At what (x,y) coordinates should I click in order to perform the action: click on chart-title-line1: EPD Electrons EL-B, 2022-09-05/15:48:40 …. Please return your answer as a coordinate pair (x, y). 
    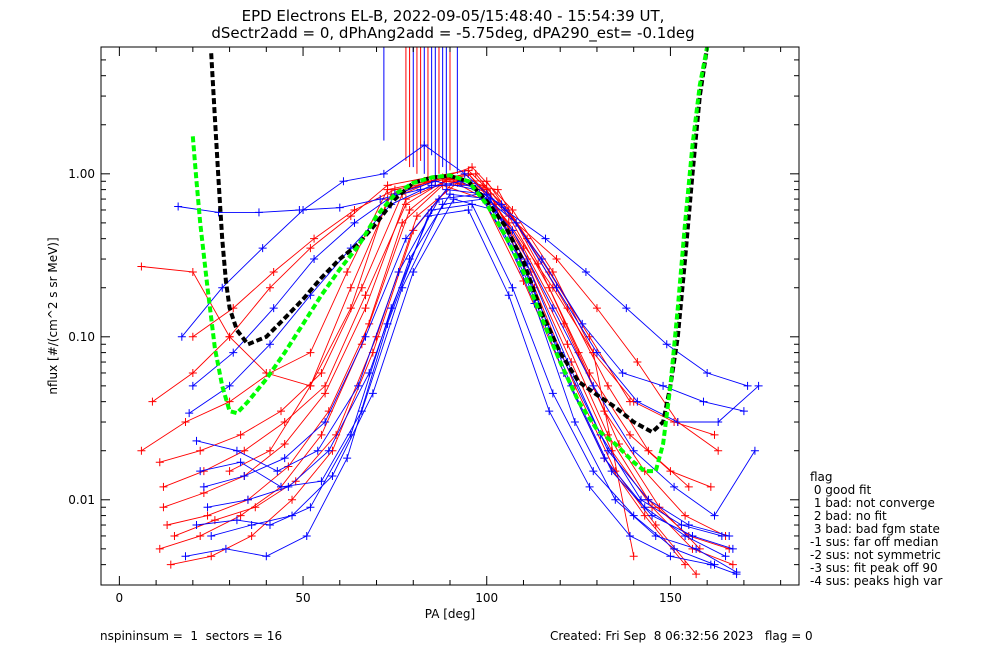
    Looking at the image, I should click on (453, 16).